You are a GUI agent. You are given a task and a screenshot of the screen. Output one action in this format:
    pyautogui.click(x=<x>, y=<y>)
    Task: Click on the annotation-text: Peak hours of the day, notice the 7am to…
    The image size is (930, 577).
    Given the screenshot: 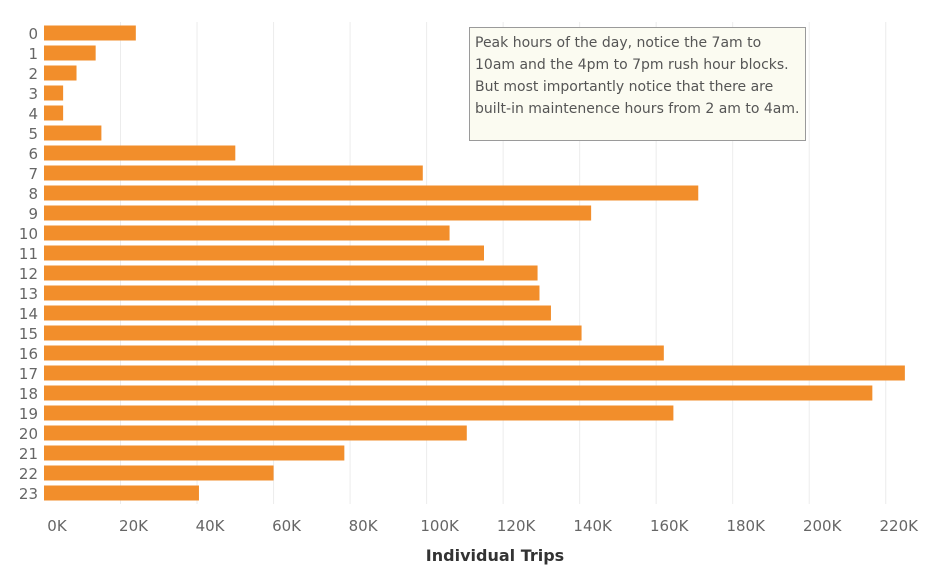 What is the action you would take?
    pyautogui.click(x=637, y=76)
    